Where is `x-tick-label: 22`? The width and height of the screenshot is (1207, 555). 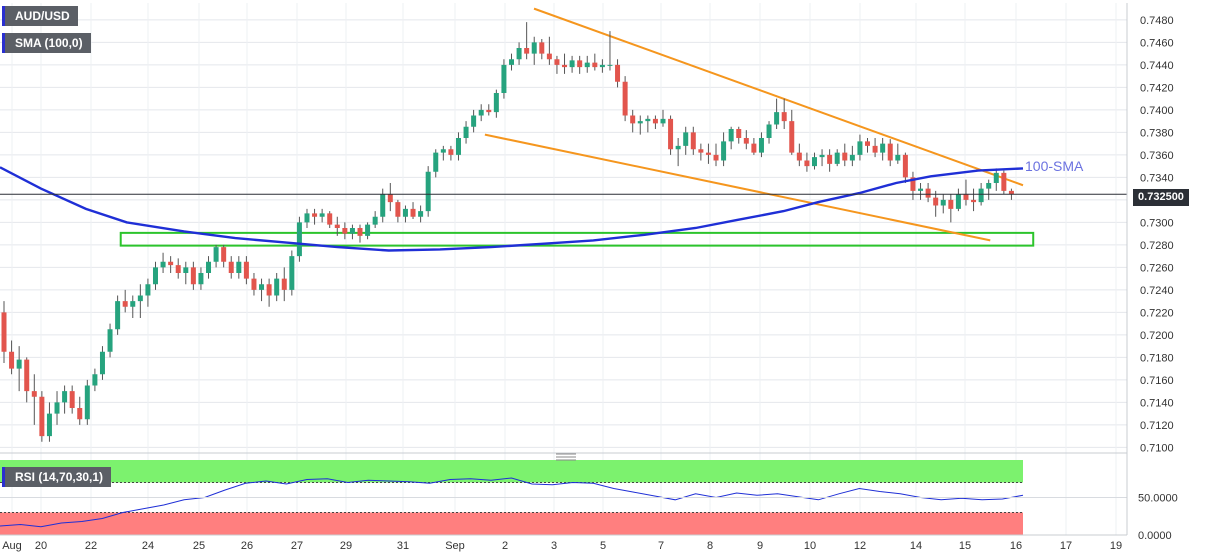 x-tick-label: 22 is located at coordinates (91, 546).